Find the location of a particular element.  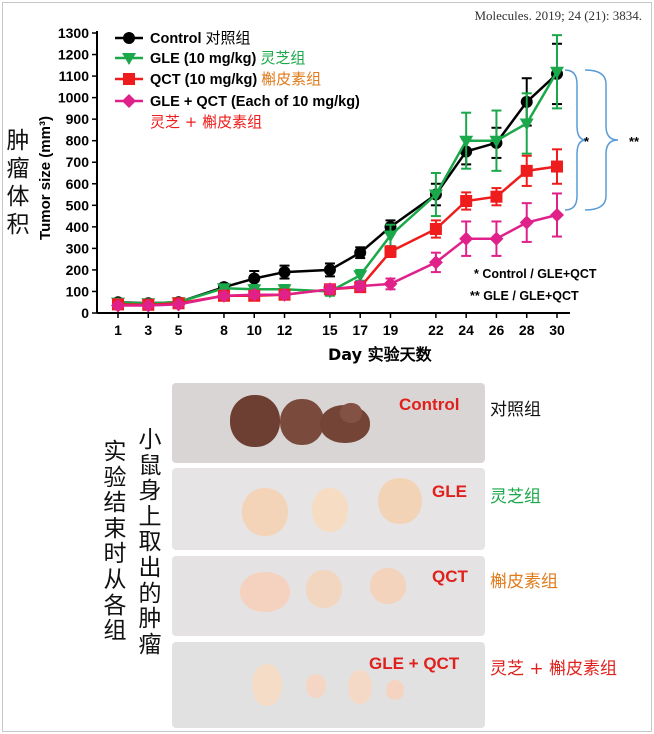

y-tick-label: 1300 is located at coordinates (73, 33).